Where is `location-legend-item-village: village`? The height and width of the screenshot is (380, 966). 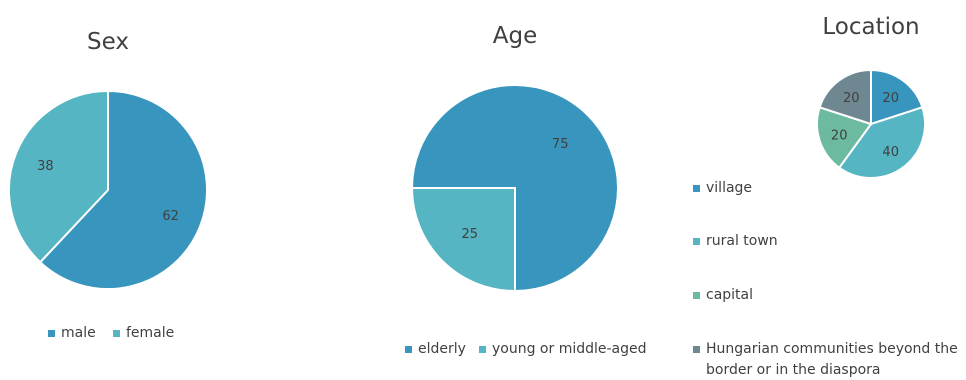
location-legend-item-village: village is located at coordinates (722, 188).